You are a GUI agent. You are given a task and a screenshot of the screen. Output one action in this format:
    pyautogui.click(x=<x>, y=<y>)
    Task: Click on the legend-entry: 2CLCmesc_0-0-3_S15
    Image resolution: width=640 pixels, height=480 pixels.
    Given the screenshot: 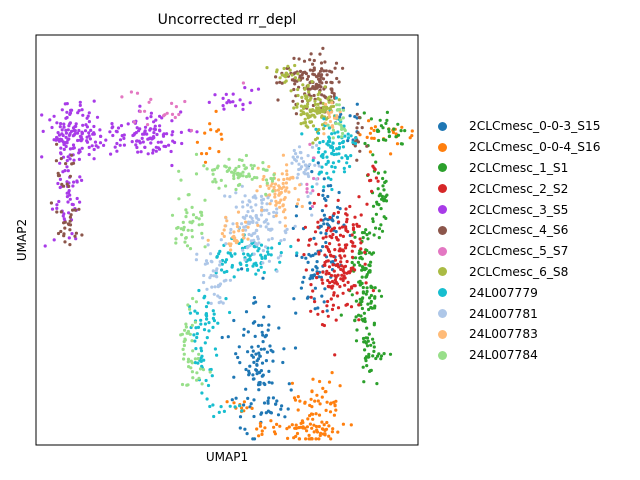 What is the action you would take?
    pyautogui.click(x=519, y=126)
    